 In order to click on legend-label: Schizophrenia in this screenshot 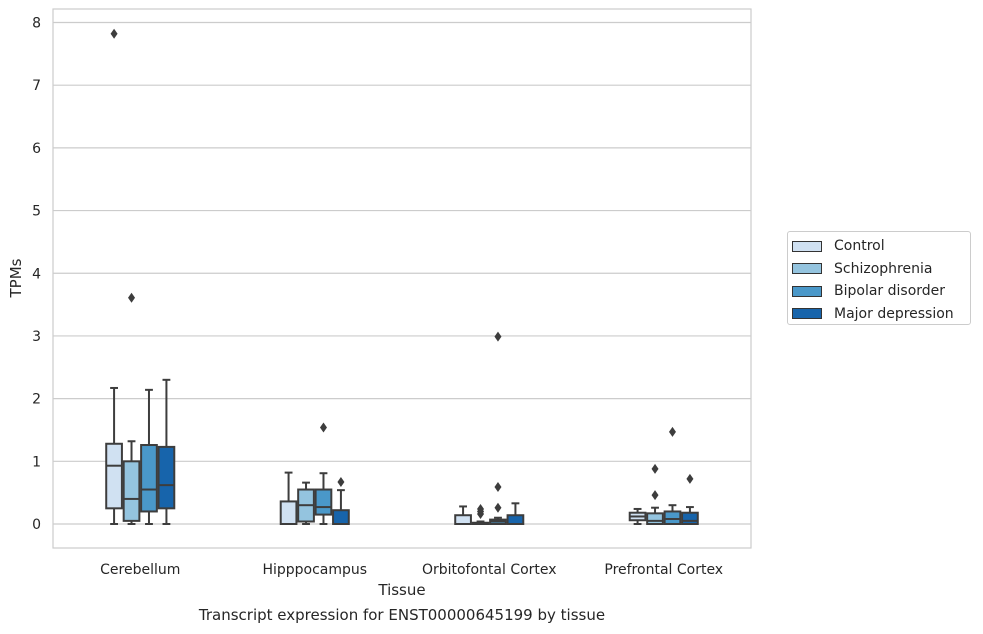, I will do `click(883, 268)`.